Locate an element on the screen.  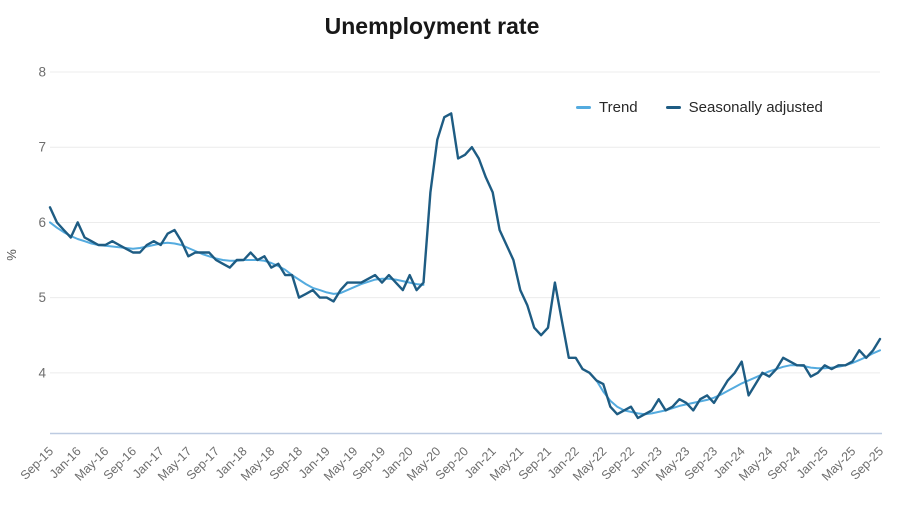
legend-item-trend: Trend is located at coordinates (607, 107).